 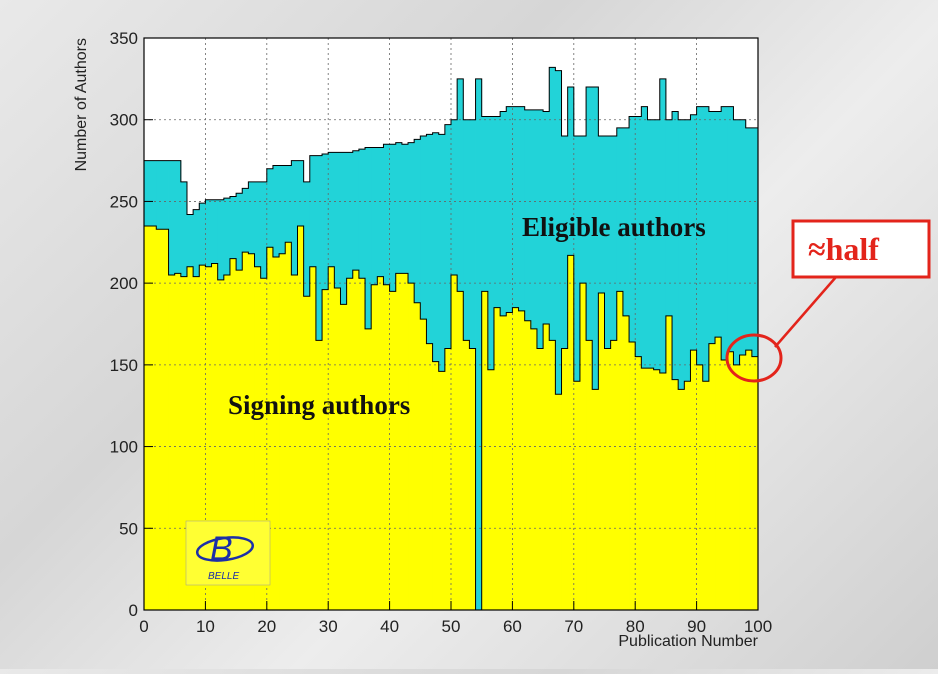 What do you see at coordinates (81, 104) in the screenshot?
I see `y-axis-title: Number of Authors` at bounding box center [81, 104].